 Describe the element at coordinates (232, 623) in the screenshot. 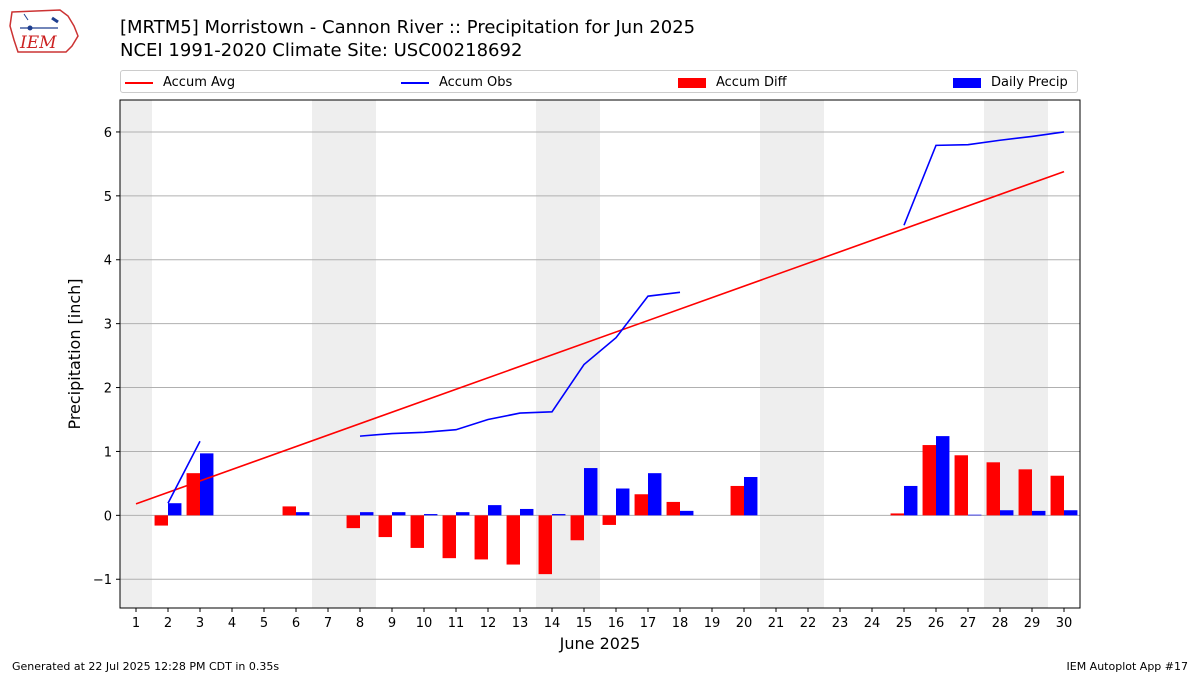

I see `x-tick-label: 4` at that location.